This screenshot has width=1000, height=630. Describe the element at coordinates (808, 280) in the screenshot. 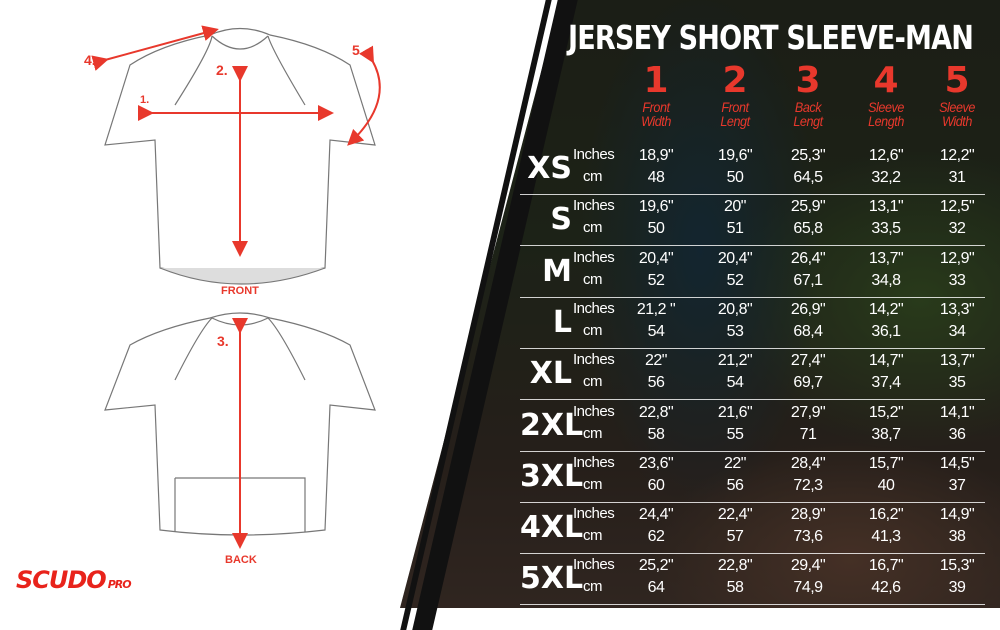

I see `cm-value: 67,1` at that location.